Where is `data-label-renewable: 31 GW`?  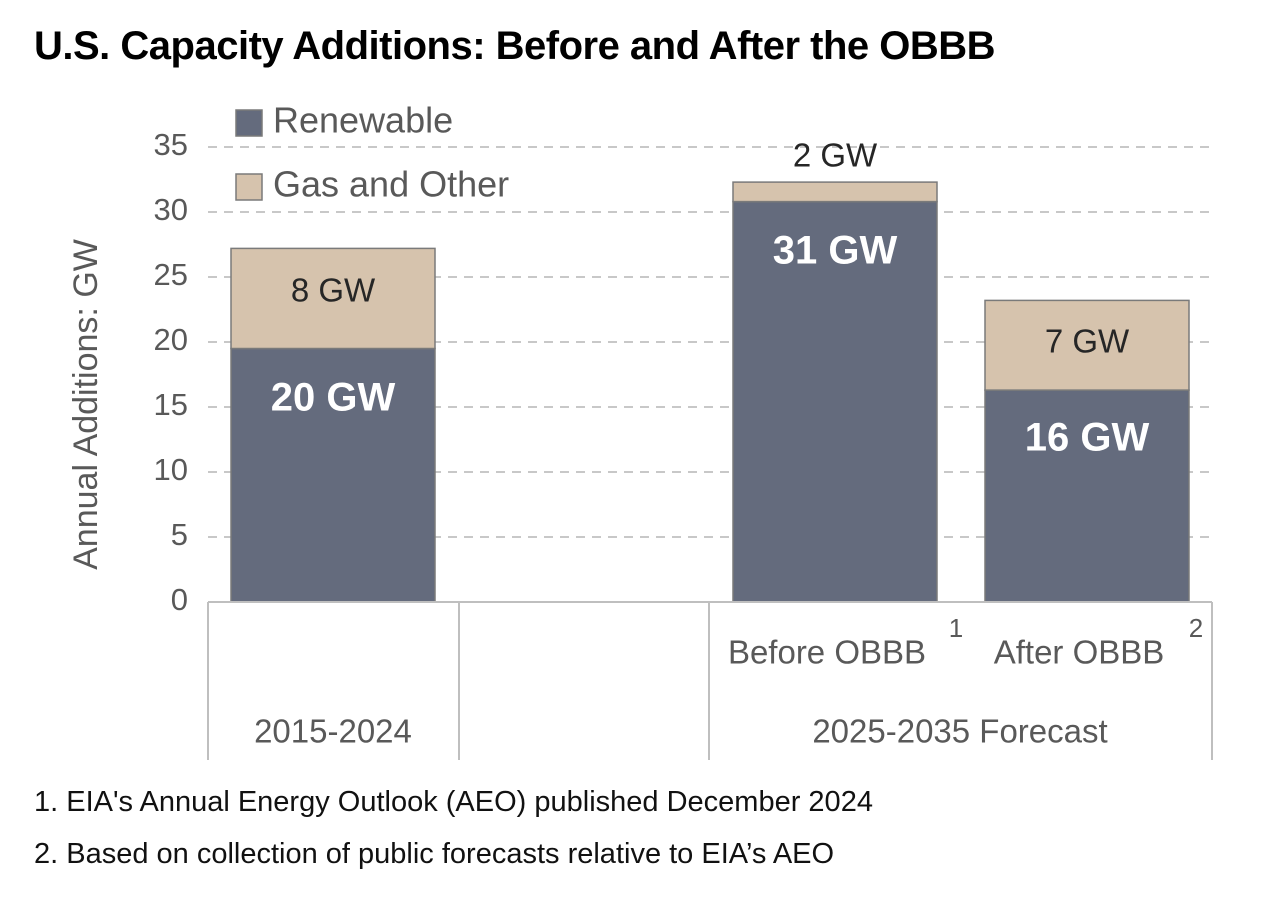 data-label-renewable: 31 GW is located at coordinates (835, 251).